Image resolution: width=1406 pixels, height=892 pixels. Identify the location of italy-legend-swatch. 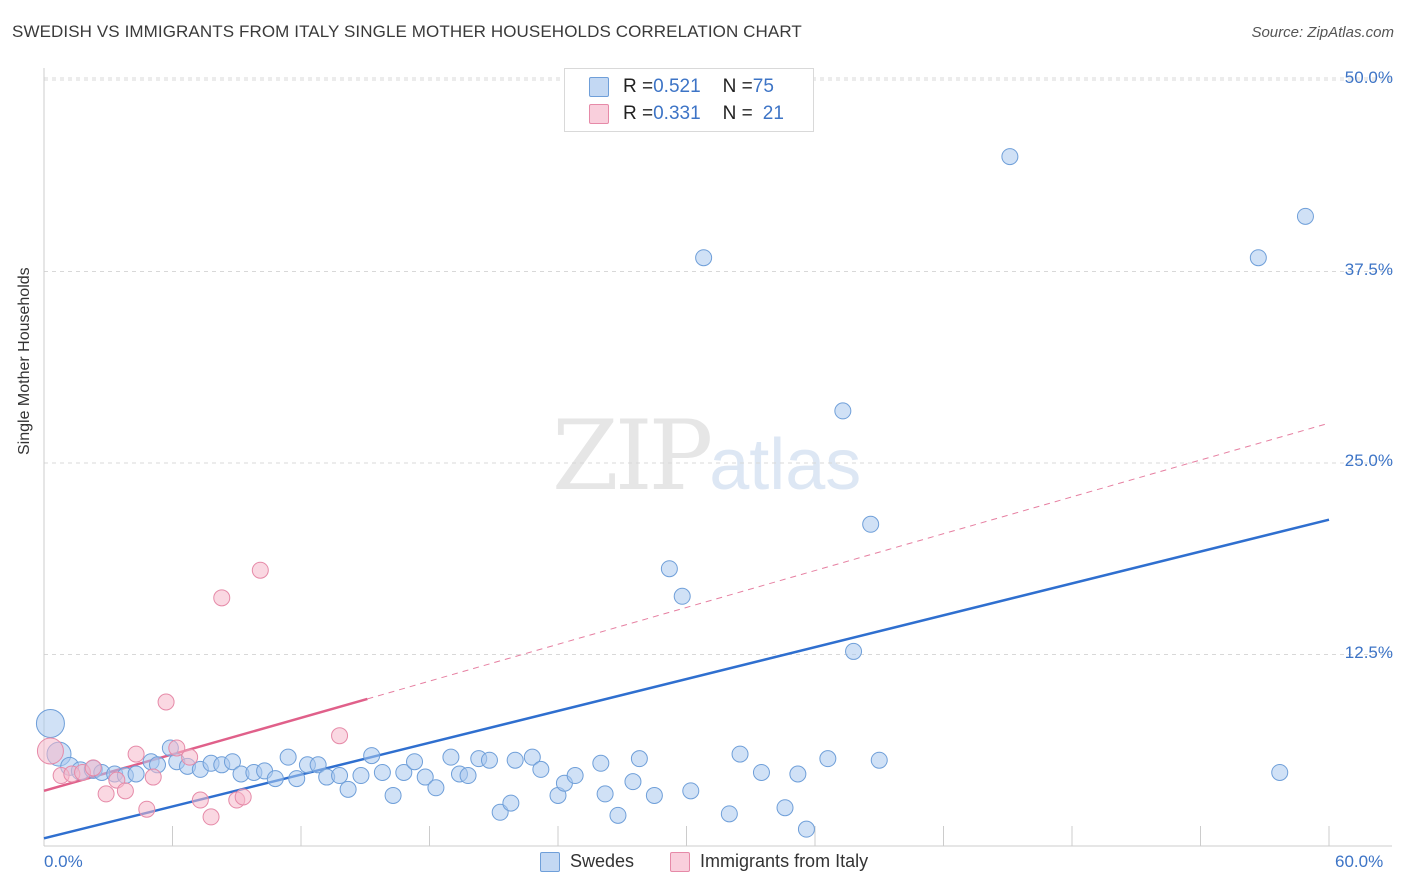
(680, 861).